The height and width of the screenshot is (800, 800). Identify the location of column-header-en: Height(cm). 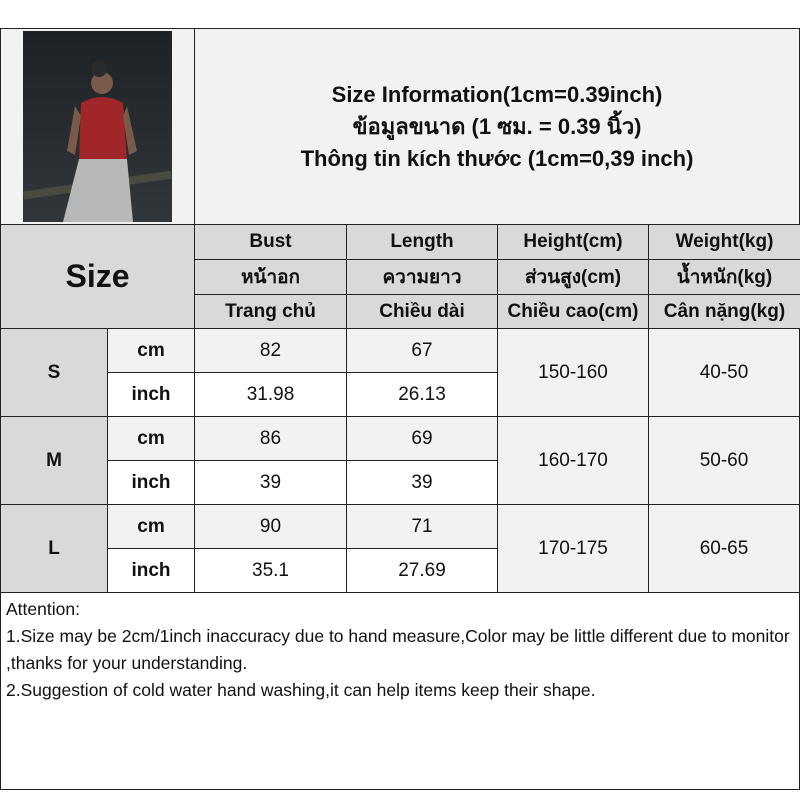
(573, 242).